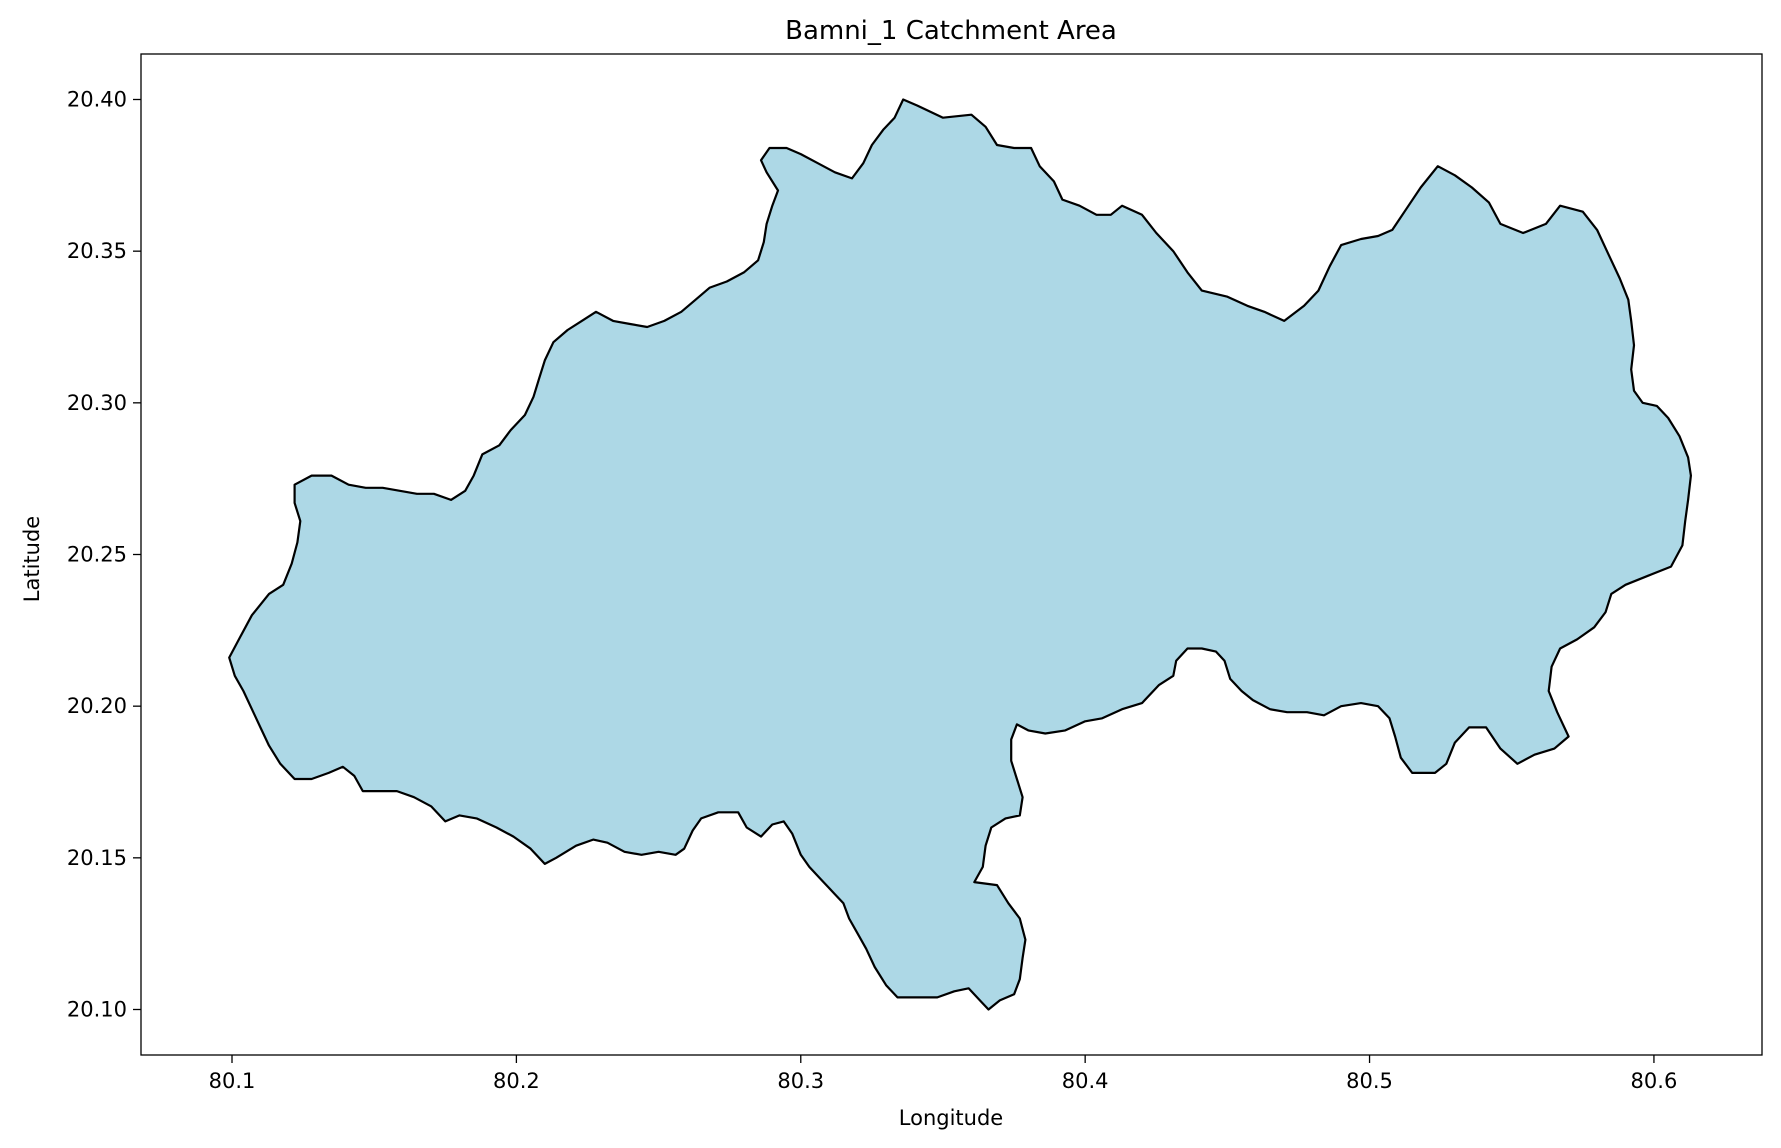 The image size is (1781, 1148). What do you see at coordinates (232, 1081) in the screenshot?
I see `x-tick-label: 80.1` at bounding box center [232, 1081].